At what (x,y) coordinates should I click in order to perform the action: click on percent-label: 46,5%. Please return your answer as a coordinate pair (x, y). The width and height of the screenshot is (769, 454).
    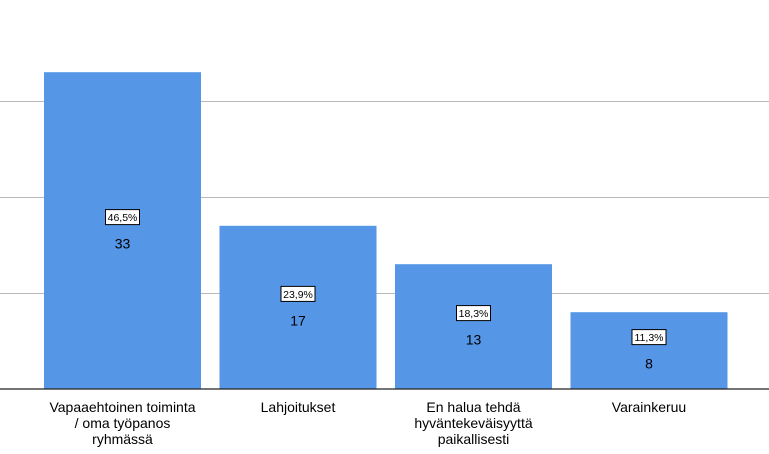
    Looking at the image, I should click on (122, 217).